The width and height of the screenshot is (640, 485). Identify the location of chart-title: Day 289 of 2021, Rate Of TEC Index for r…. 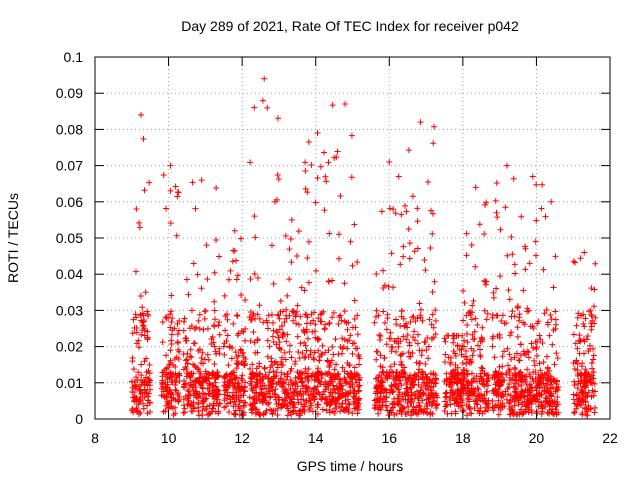
(350, 26).